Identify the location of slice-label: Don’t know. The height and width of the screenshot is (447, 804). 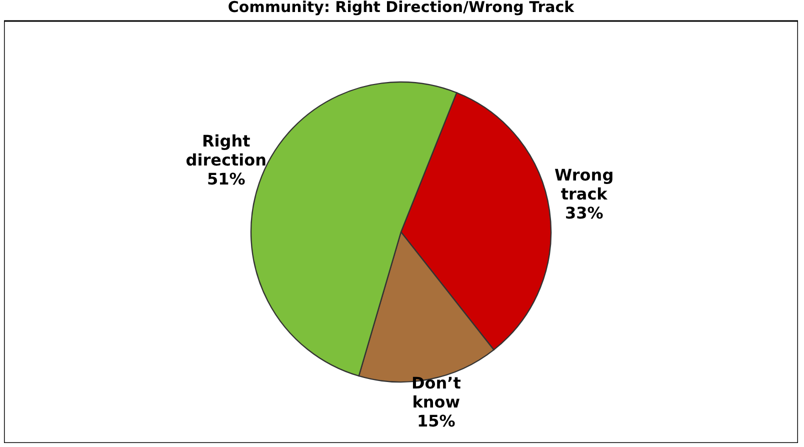
(436, 393).